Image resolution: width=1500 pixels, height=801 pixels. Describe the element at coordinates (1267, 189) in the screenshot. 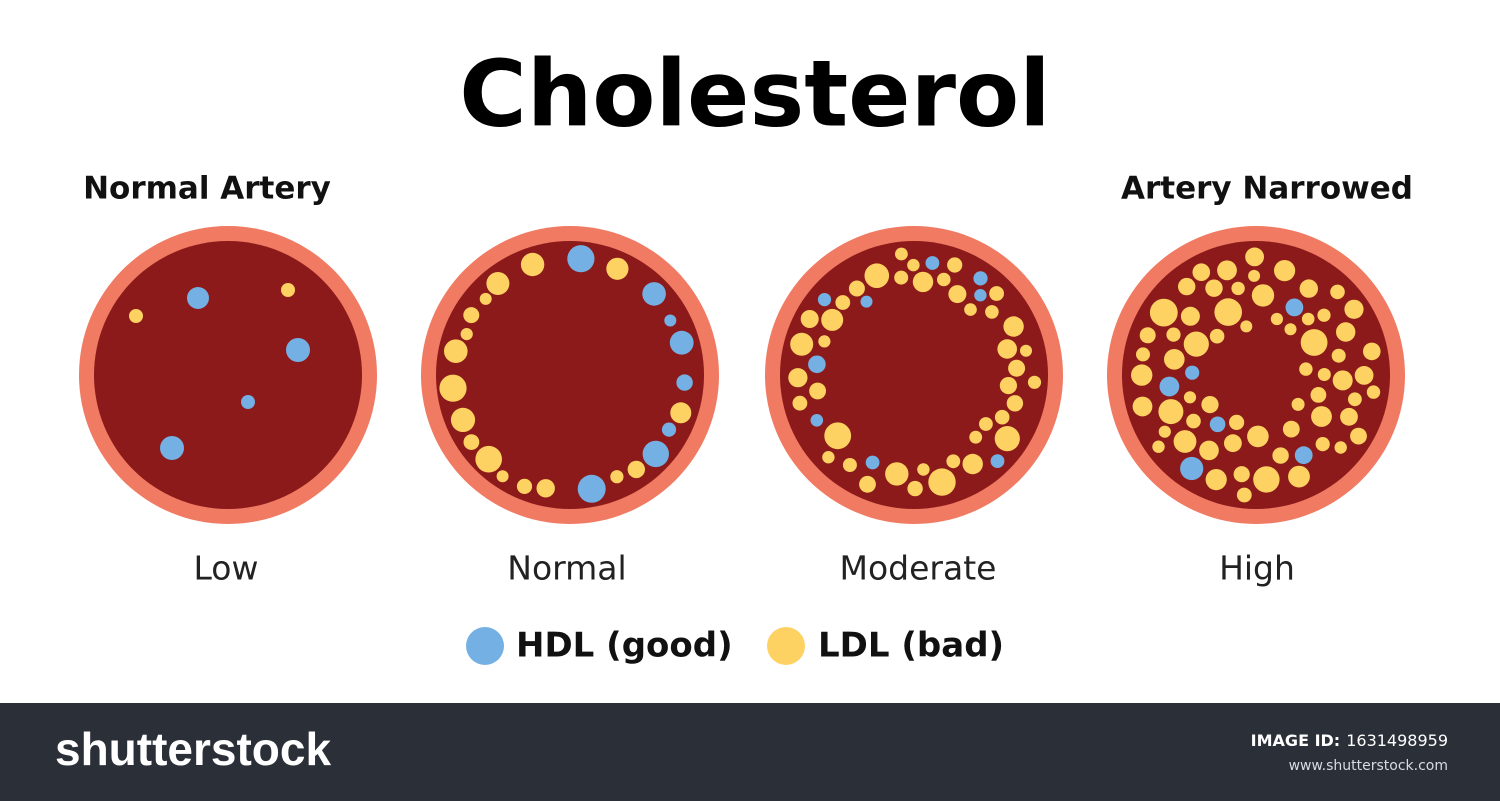

I see `panel-heading: Artery Narrowed` at that location.